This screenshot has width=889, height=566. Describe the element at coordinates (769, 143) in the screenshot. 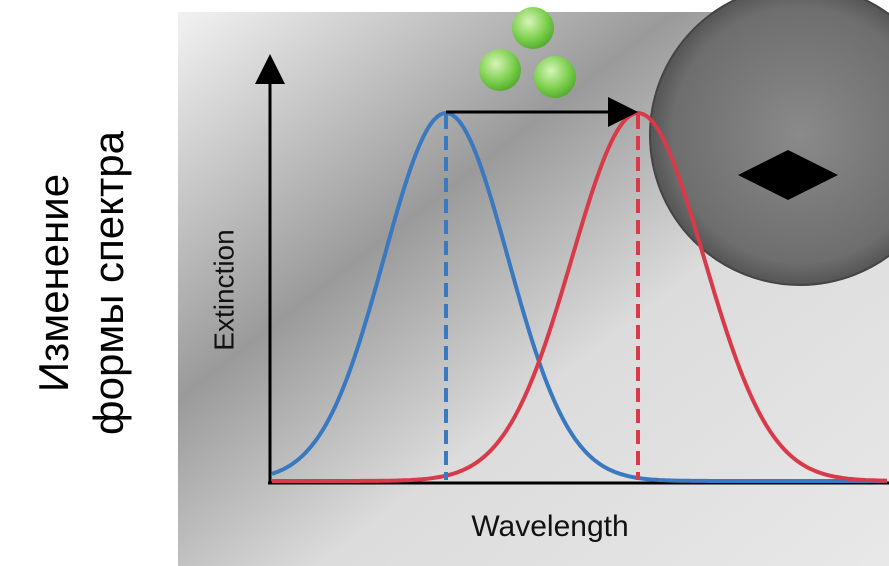

I see `particle-image` at that location.